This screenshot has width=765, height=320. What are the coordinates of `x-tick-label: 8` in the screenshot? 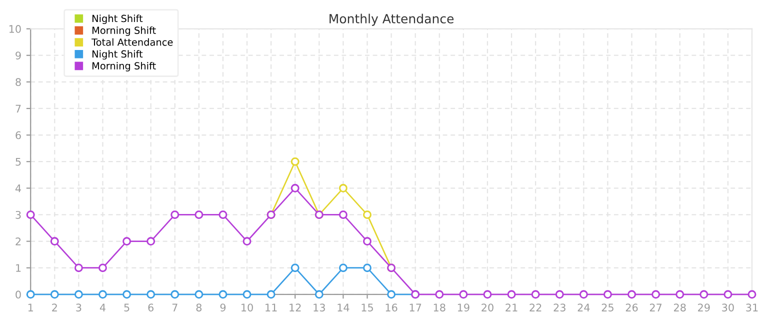 It's located at (199, 308).